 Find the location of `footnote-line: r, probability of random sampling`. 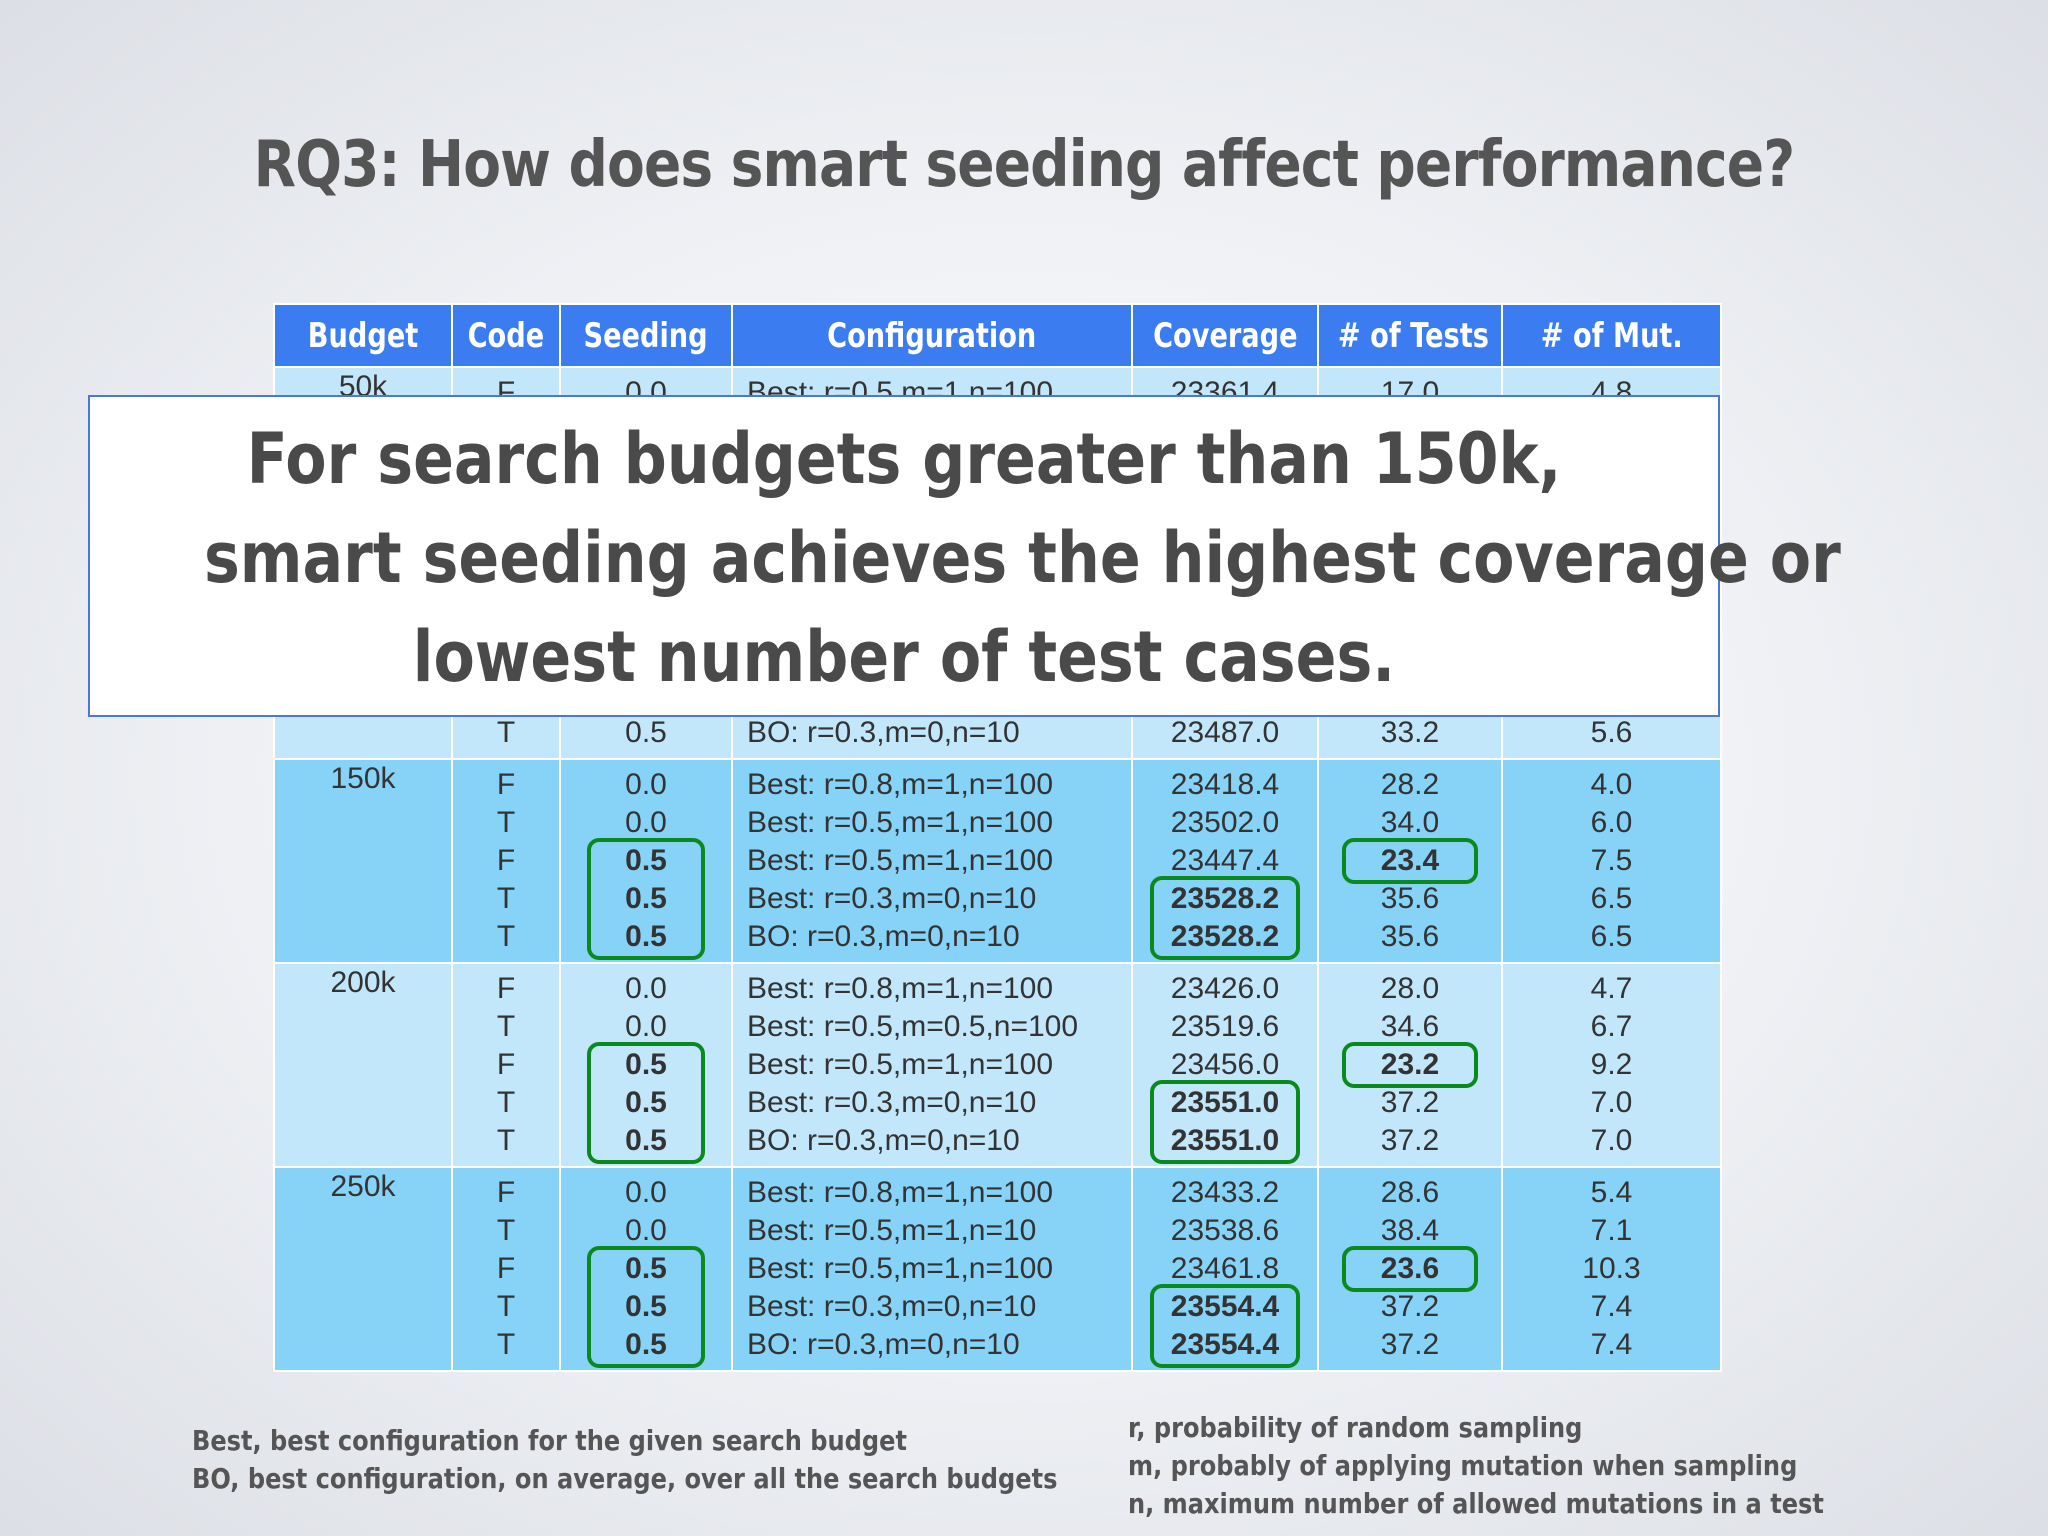

footnote-line: r, probability of random sampling is located at coordinates (1355, 1427).